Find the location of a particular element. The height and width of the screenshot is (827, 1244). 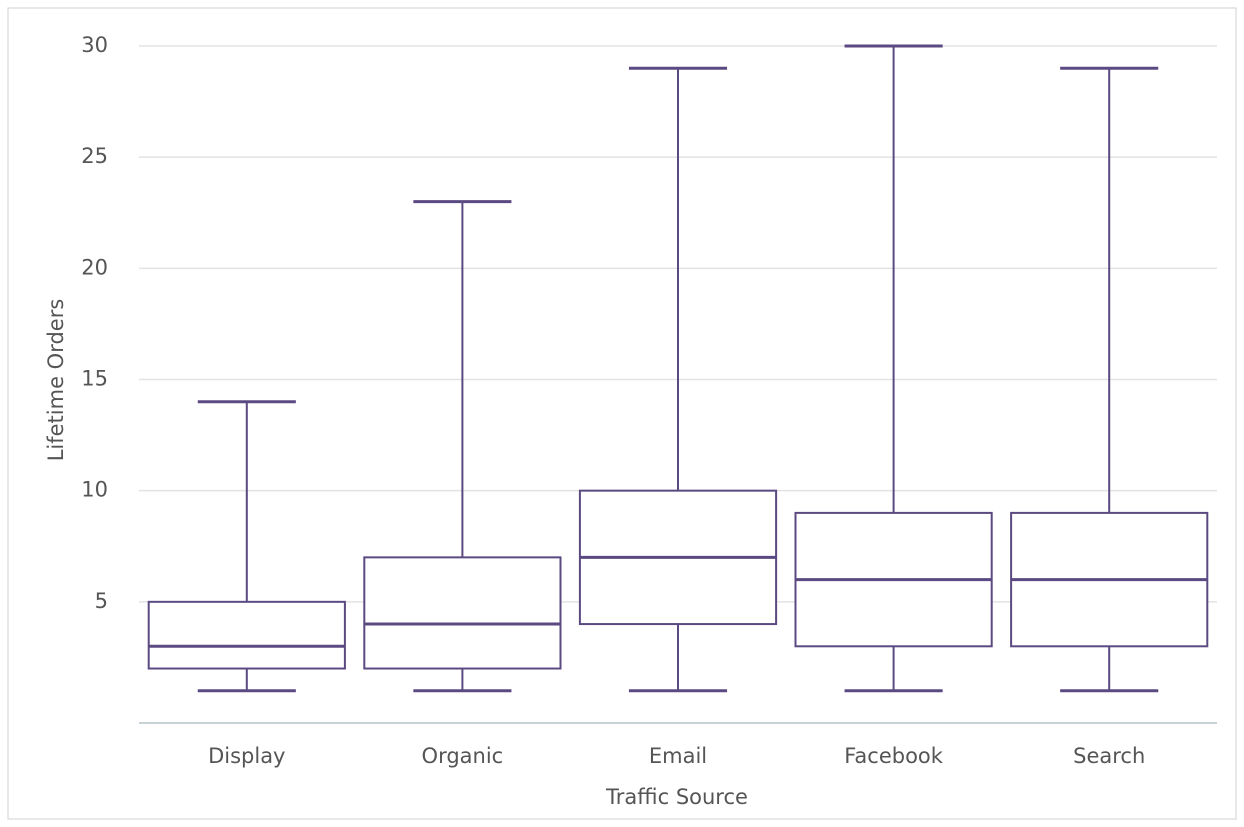

y-tick-label: 10 is located at coordinates (94, 490).